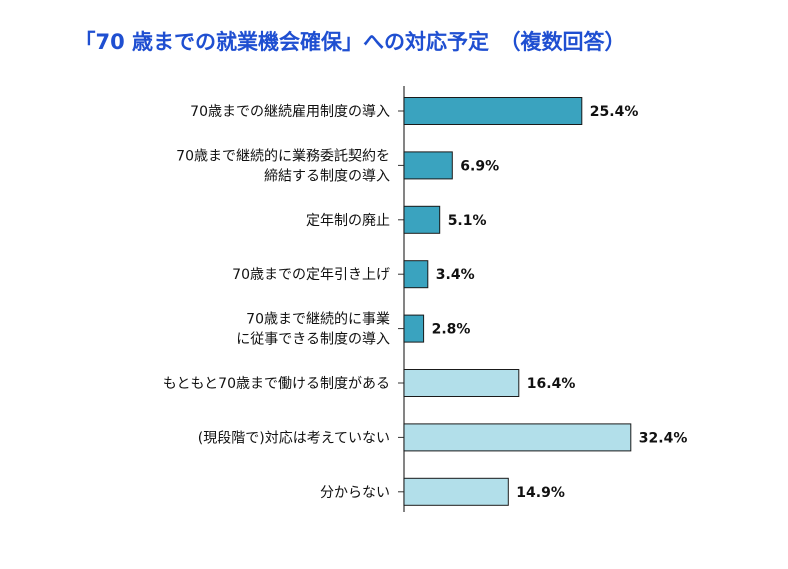 The width and height of the screenshot is (788, 569). I want to click on category-label: に従事できる制度の導入, so click(313, 340).